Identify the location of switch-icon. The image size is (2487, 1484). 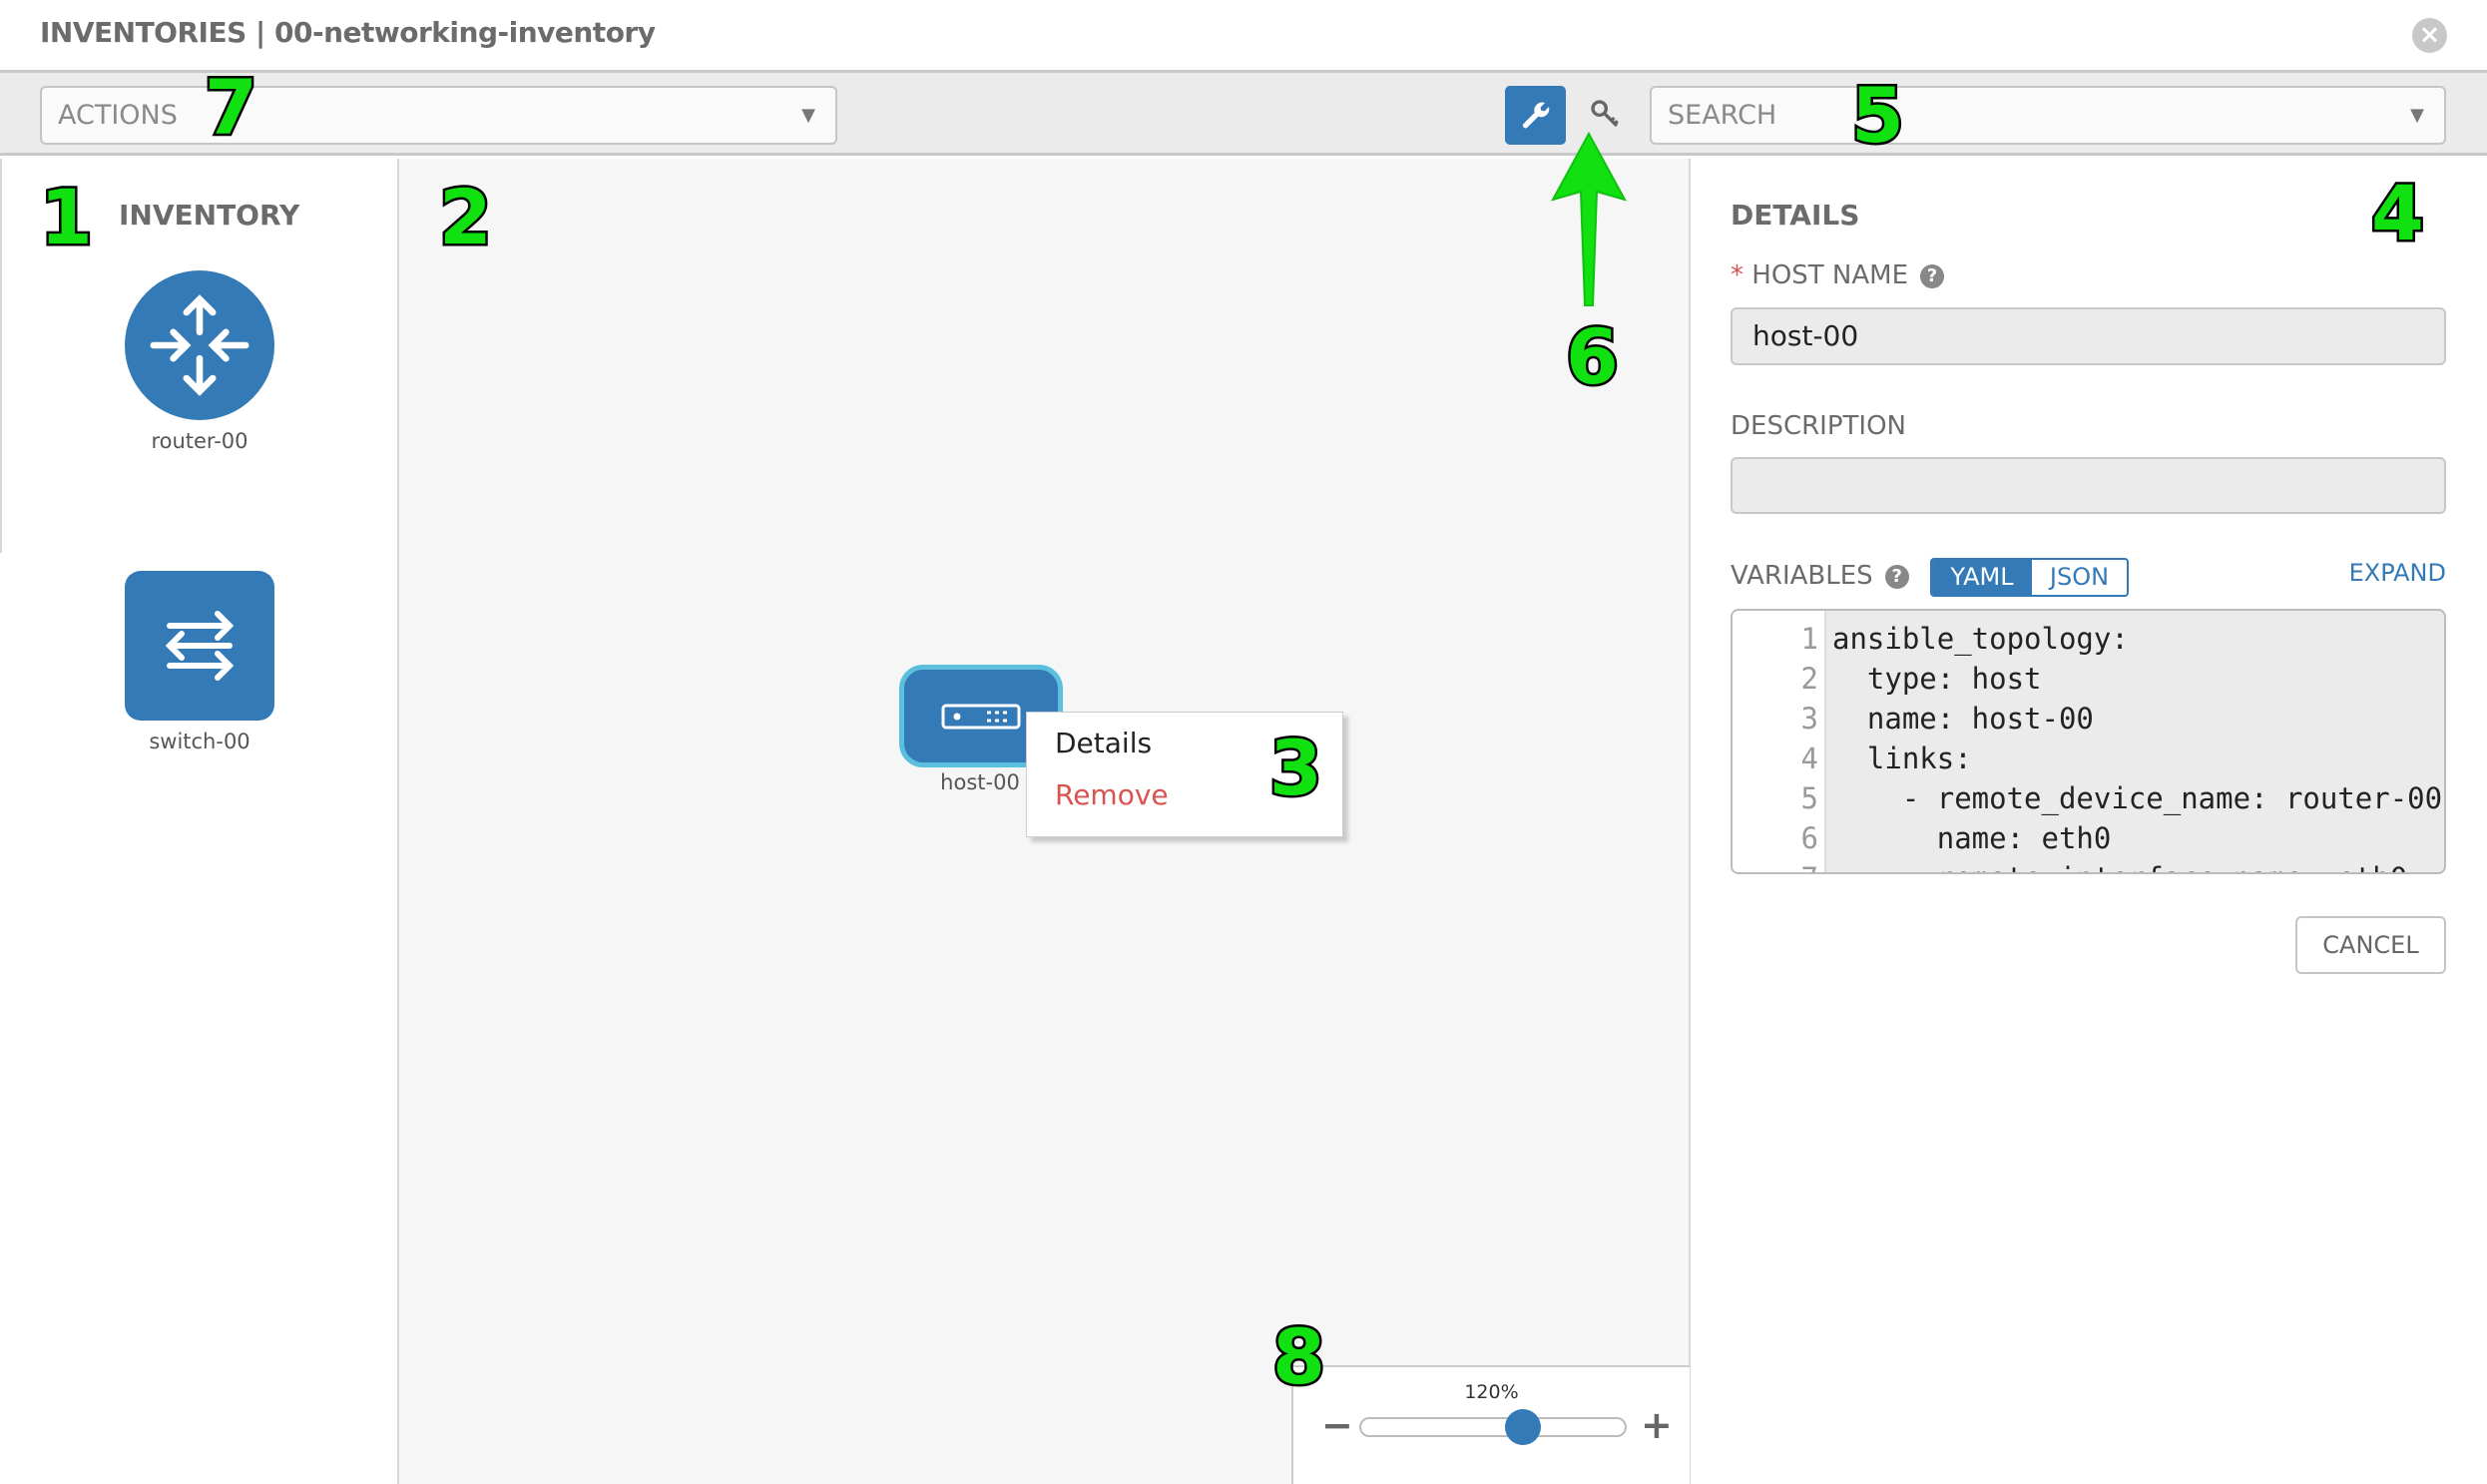
(200, 646).